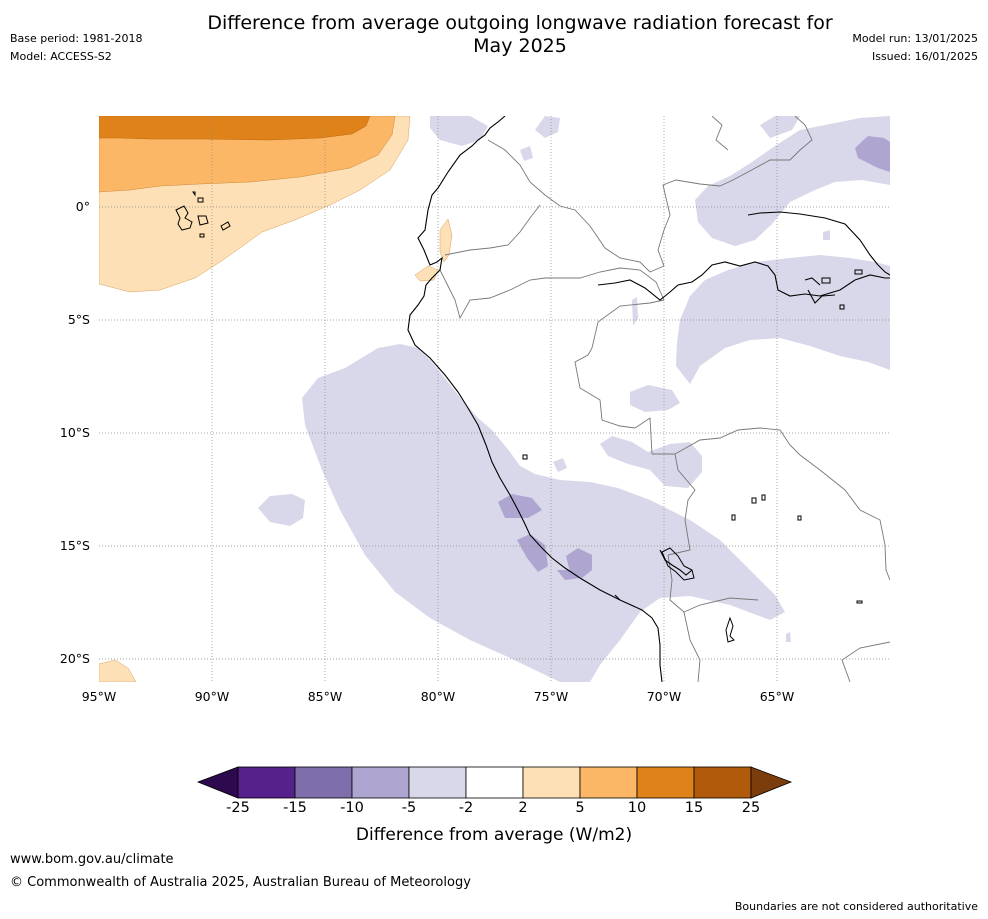 The width and height of the screenshot is (988, 919). I want to click on base-period: Base period: 1981-2018, so click(76, 38).